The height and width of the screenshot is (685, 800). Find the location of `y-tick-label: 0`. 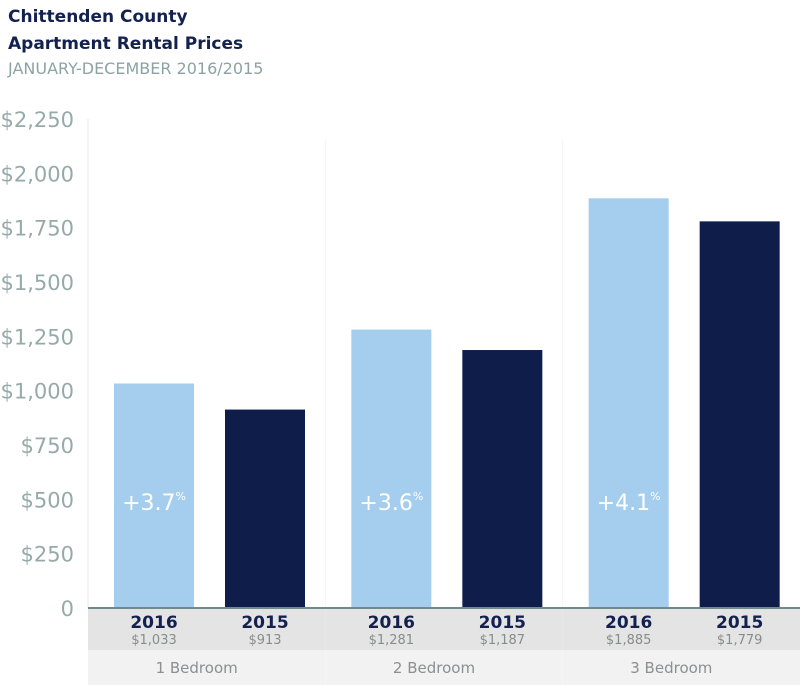

y-tick-label: 0 is located at coordinates (67, 609).